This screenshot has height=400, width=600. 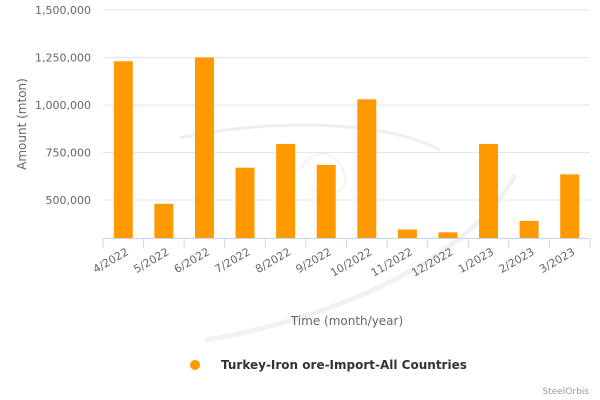 I want to click on x-tick-label: 3/2023, so click(x=557, y=260).